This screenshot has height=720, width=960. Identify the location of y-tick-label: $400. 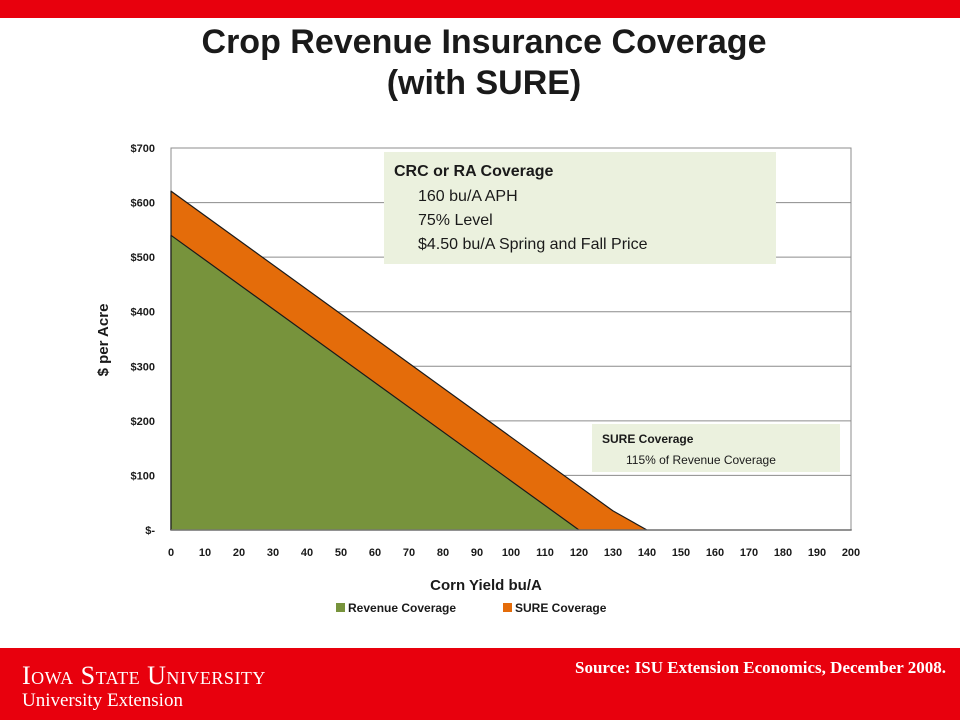
(143, 313).